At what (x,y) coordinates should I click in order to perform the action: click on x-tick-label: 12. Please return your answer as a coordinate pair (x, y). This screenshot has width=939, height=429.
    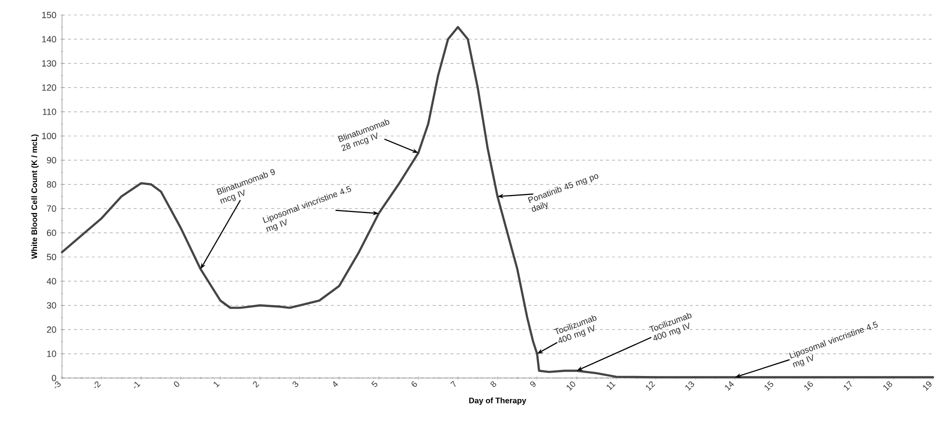
    Looking at the image, I should click on (651, 386).